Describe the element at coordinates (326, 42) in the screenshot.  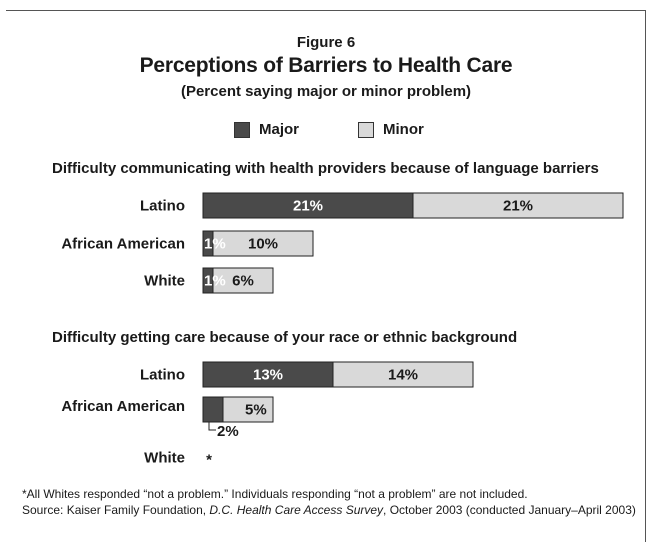
I see `figure-label: Figure 6` at that location.